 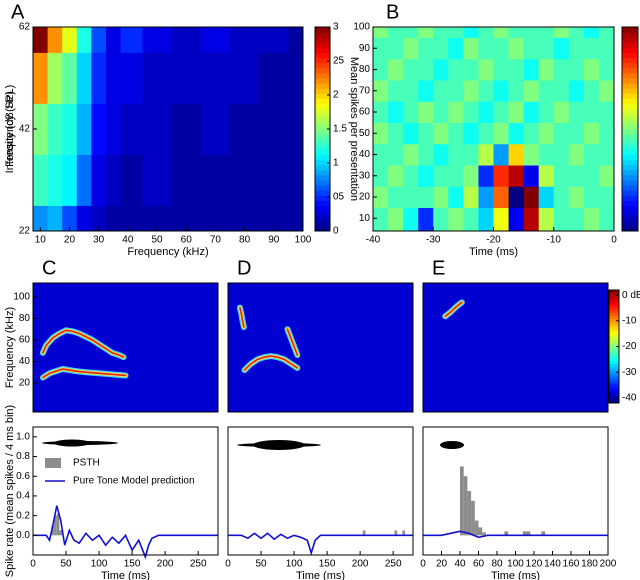 What do you see at coordinates (292, 342) in the screenshot?
I see `call-trace` at bounding box center [292, 342].